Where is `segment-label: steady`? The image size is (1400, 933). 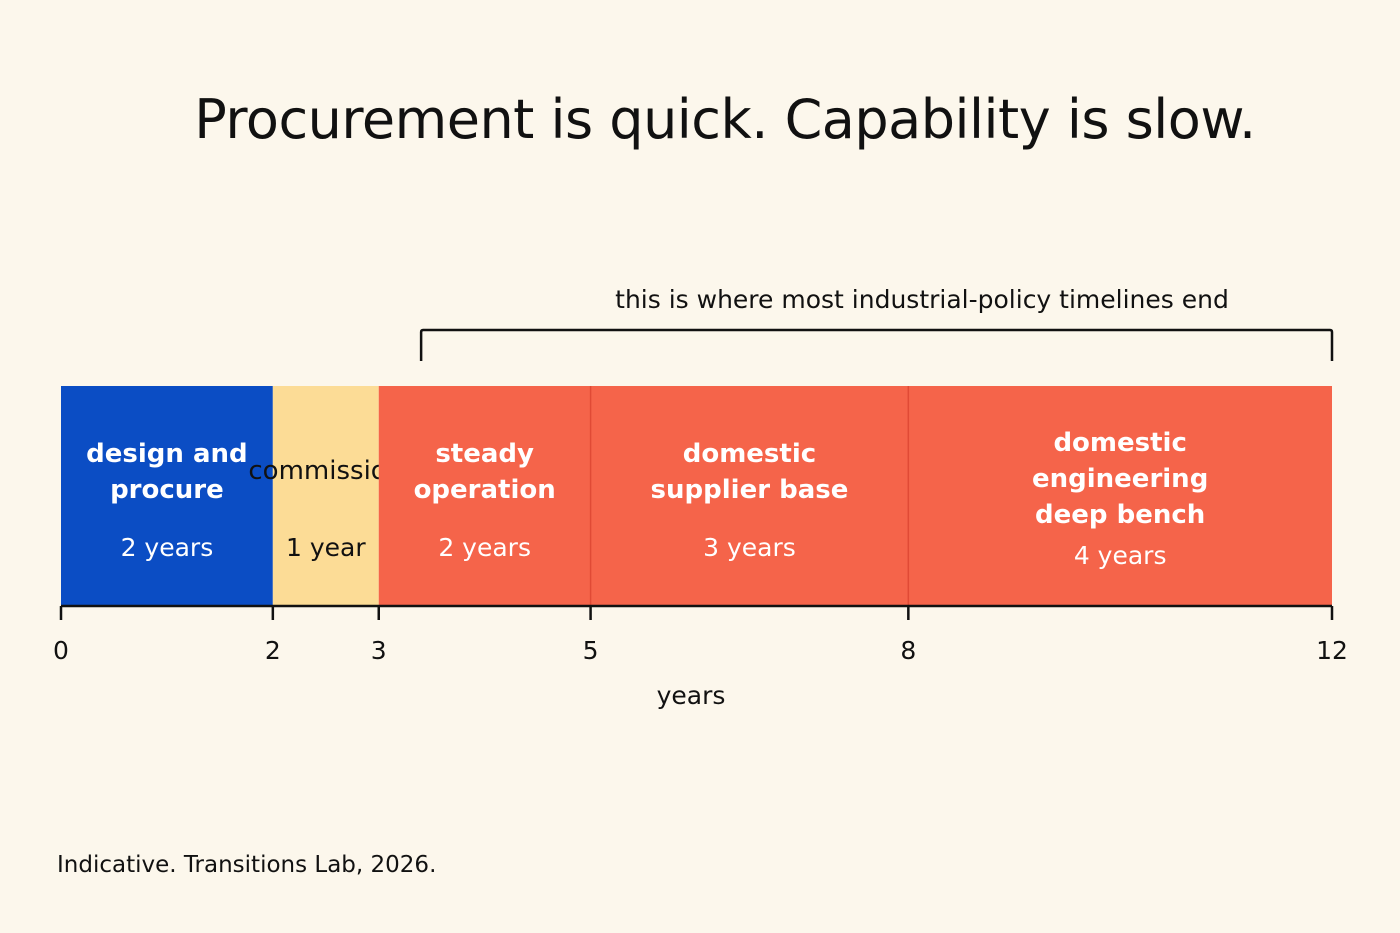
segment-label: steady is located at coordinates (484, 454).